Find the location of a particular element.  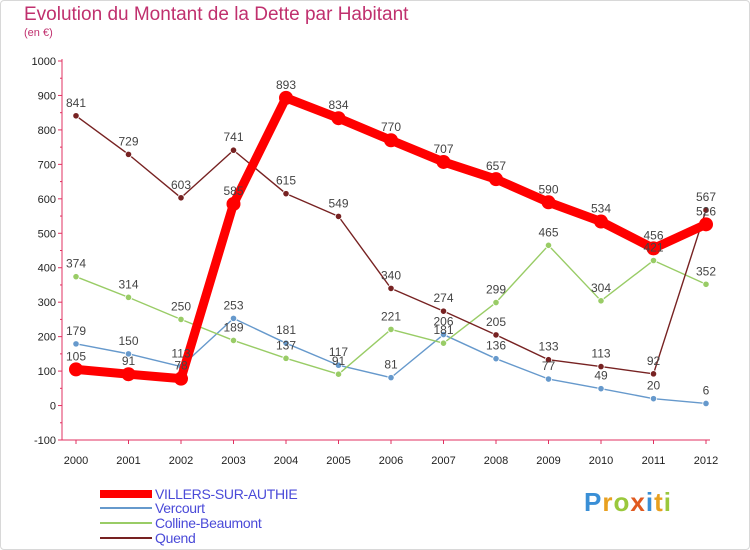

data-label: 78 is located at coordinates (181, 366).